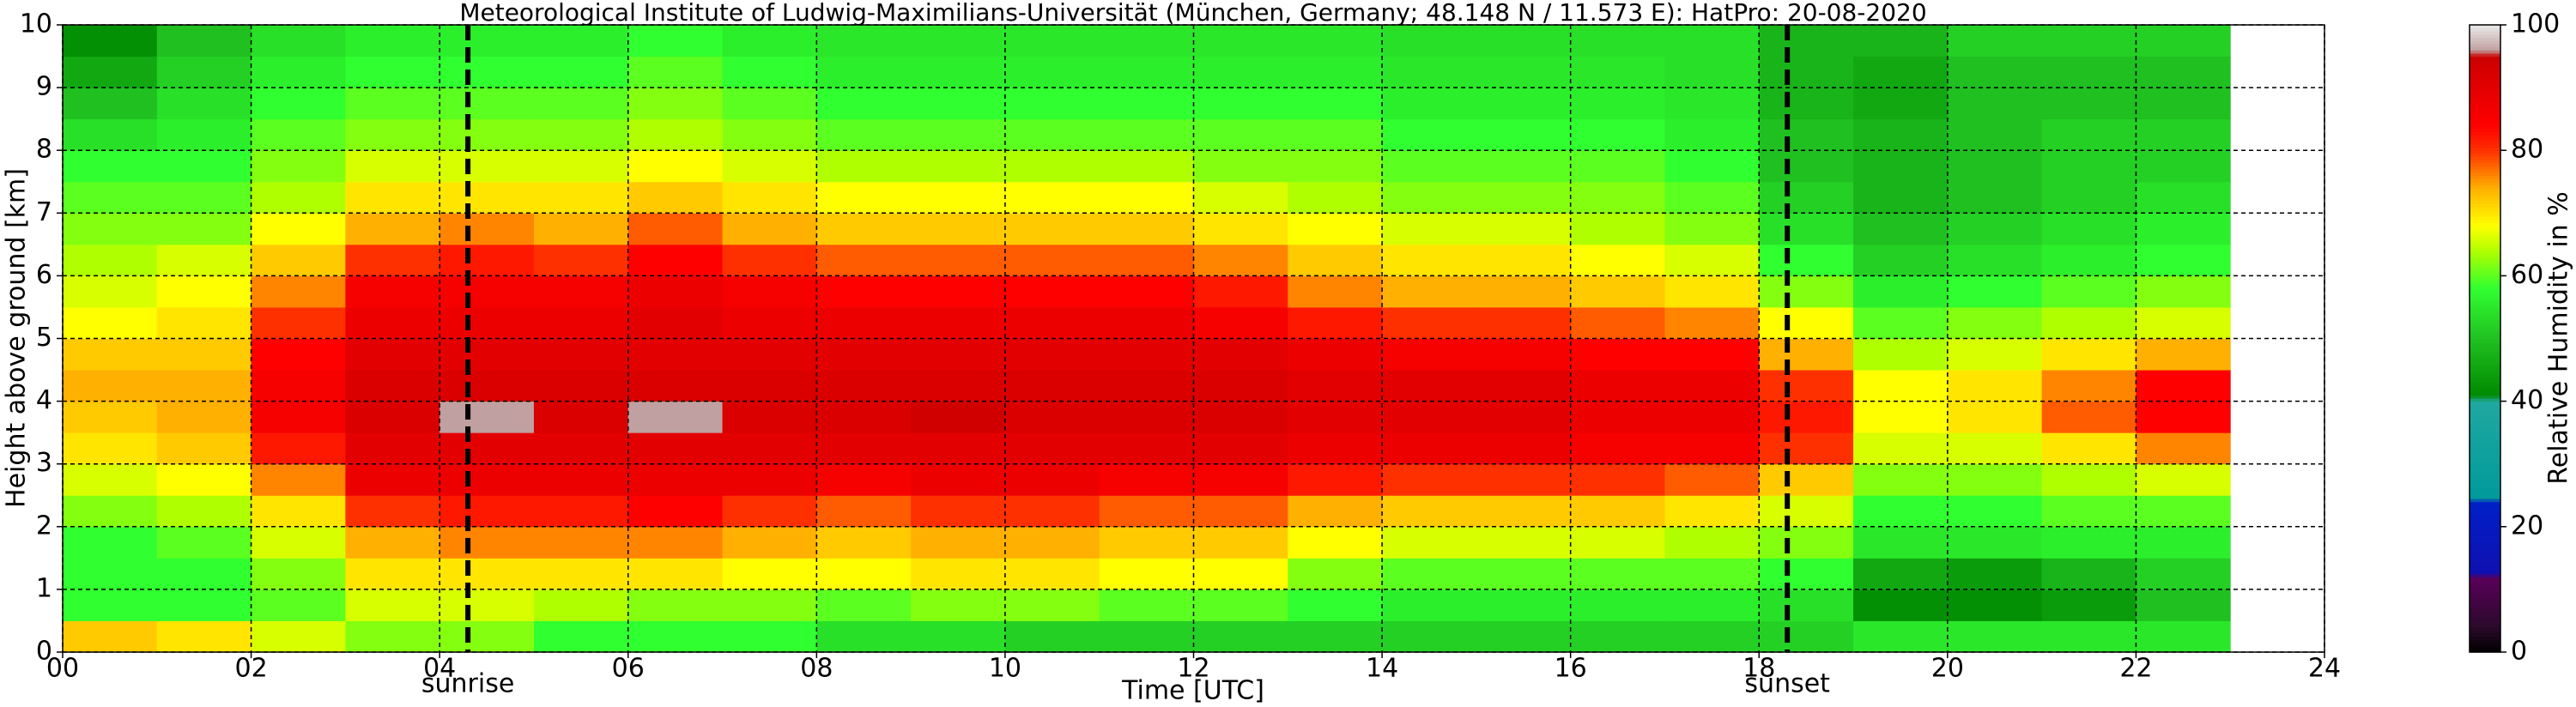 The height and width of the screenshot is (707, 2576). Describe the element at coordinates (1571, 669) in the screenshot. I see `x-tick-label: 16` at that location.